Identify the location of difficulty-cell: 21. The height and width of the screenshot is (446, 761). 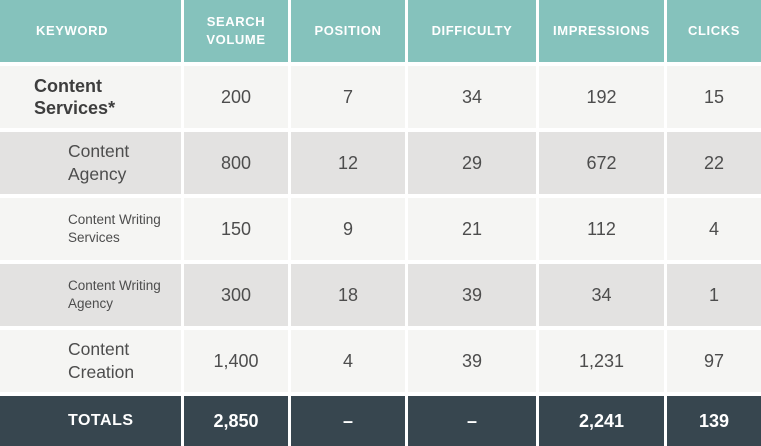
(472, 229).